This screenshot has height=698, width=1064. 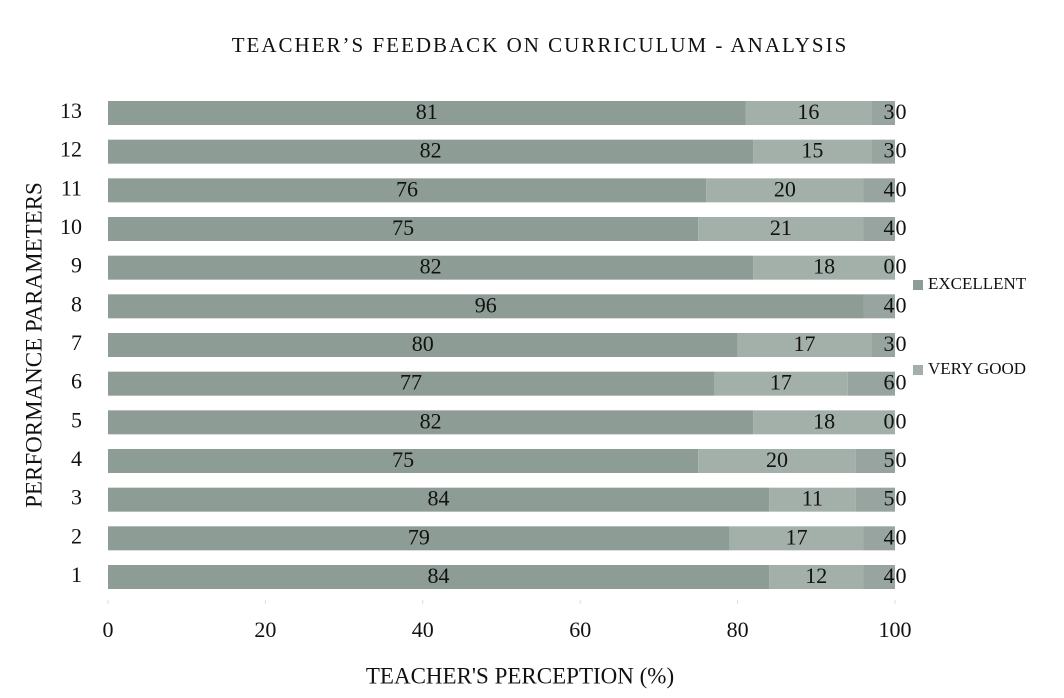 I want to click on data-label: 6, so click(x=889, y=382).